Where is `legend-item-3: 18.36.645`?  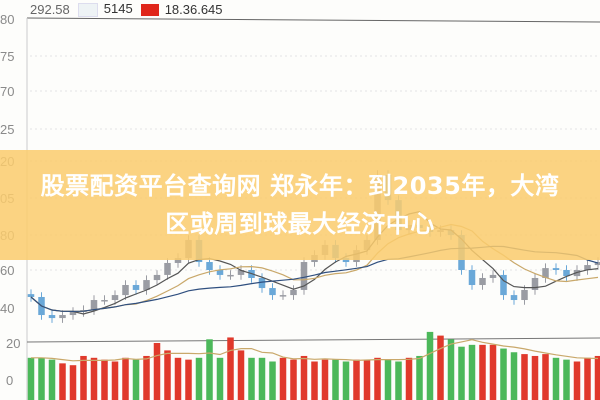 legend-item-3: 18.36.645 is located at coordinates (181, 9).